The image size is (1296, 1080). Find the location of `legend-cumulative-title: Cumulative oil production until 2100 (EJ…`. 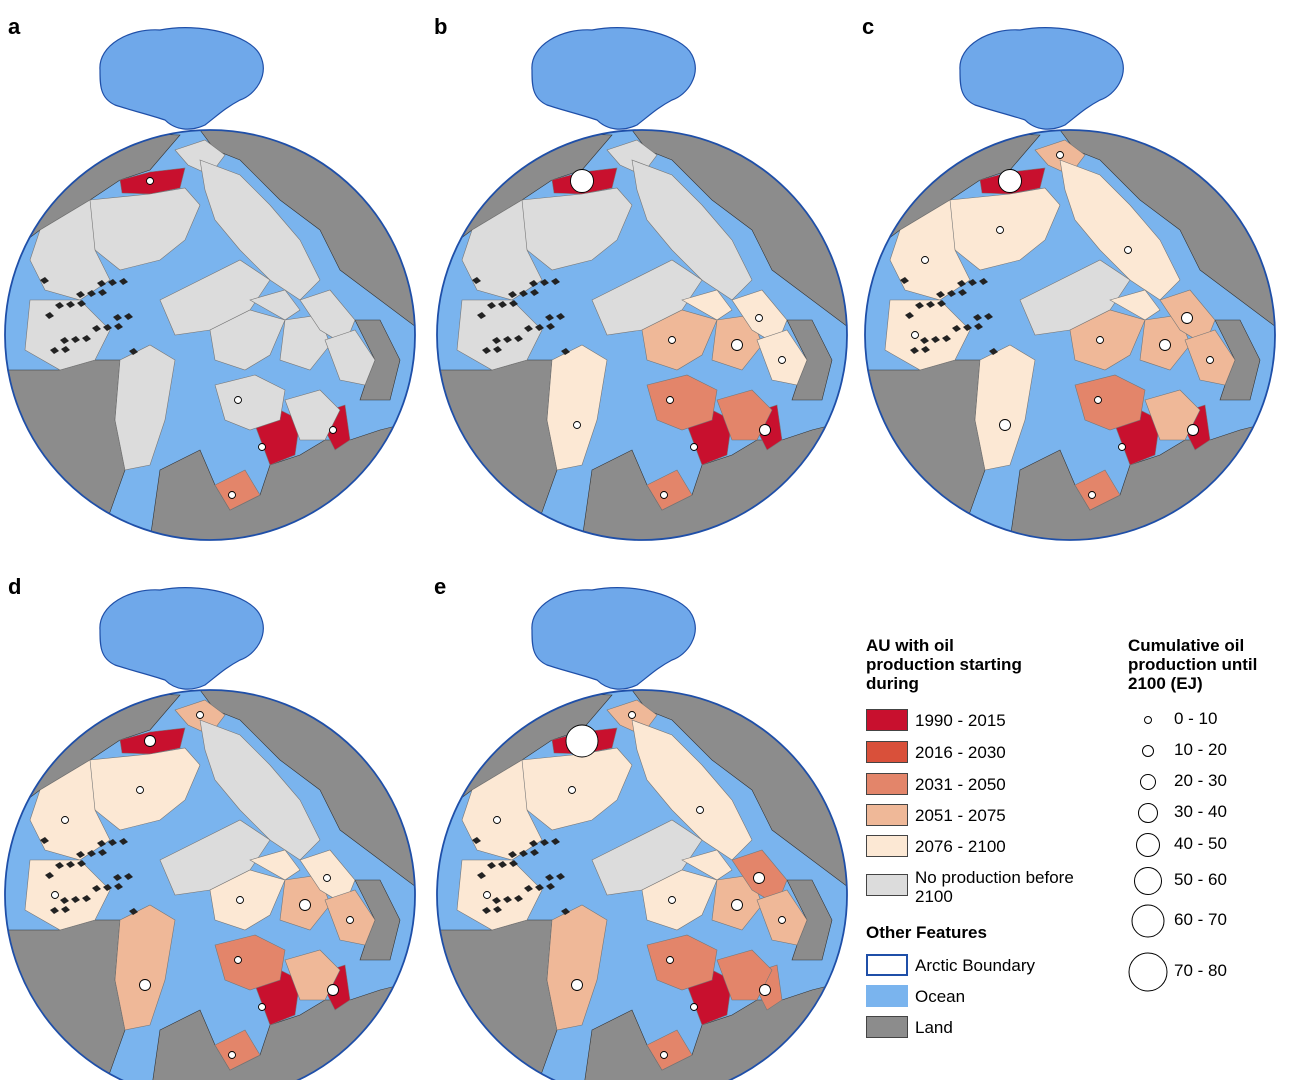

legend-cumulative-title: Cumulative oil production until 2100 (EJ… is located at coordinates (1192, 664).